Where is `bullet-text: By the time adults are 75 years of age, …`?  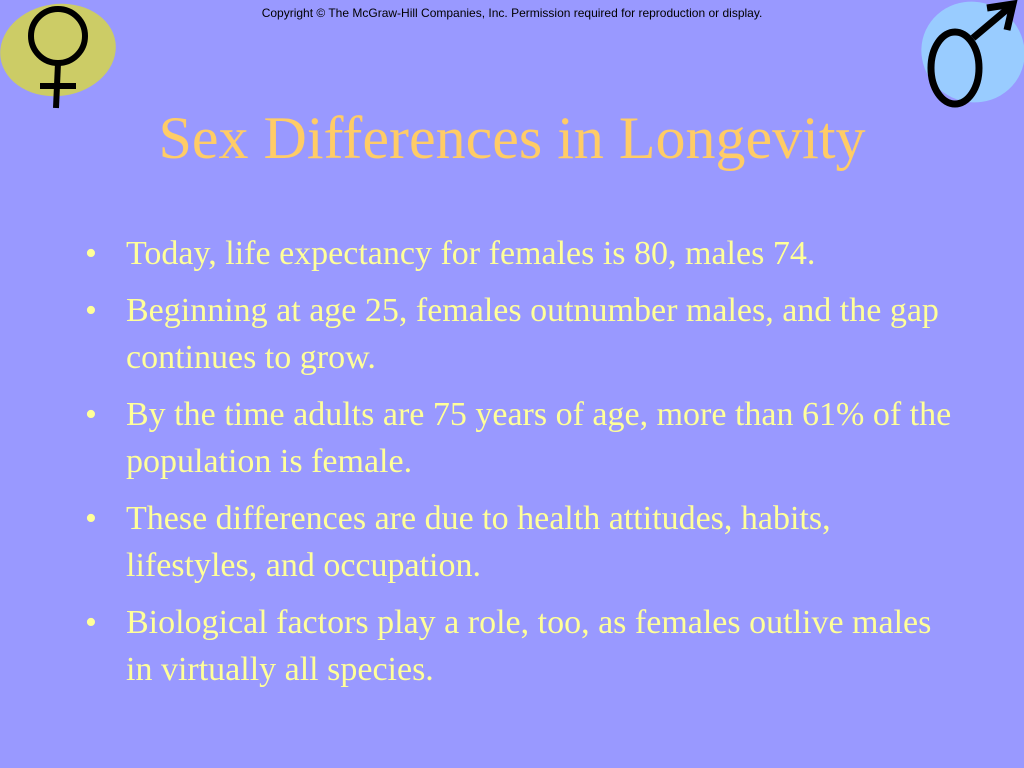 bullet-text: By the time adults are 75 years of age, … is located at coordinates (539, 438).